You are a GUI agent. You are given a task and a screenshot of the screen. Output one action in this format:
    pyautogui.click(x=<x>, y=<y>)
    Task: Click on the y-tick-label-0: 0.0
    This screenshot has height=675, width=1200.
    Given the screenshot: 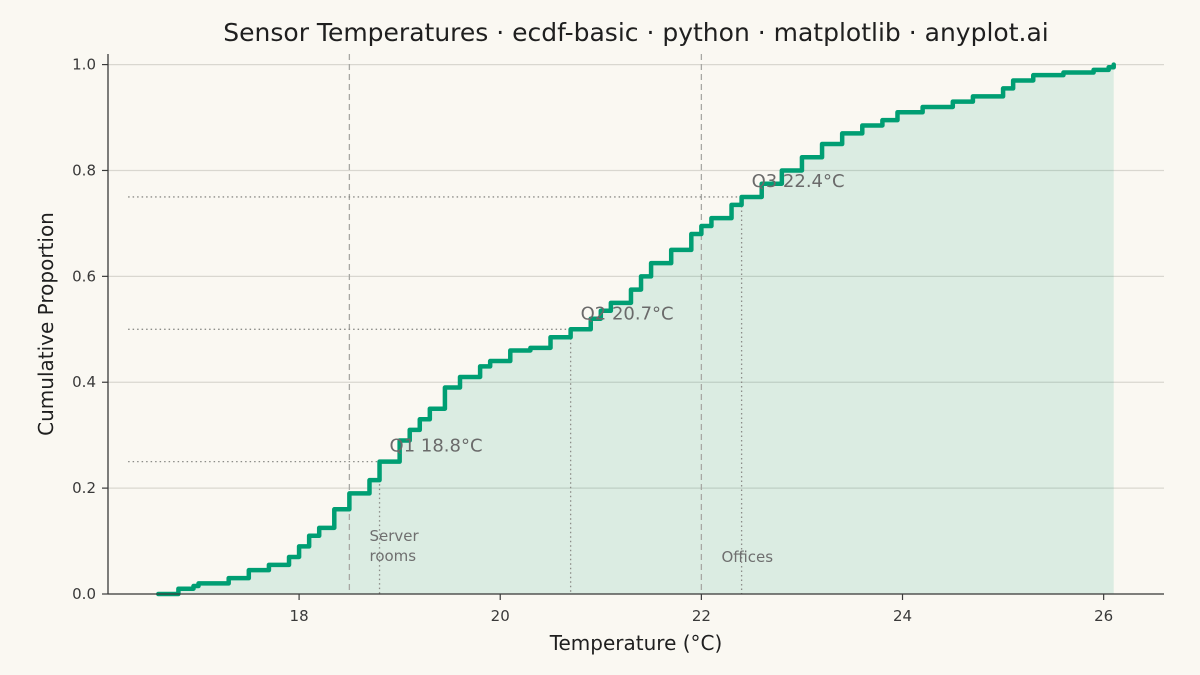 What is the action you would take?
    pyautogui.click(x=84, y=594)
    